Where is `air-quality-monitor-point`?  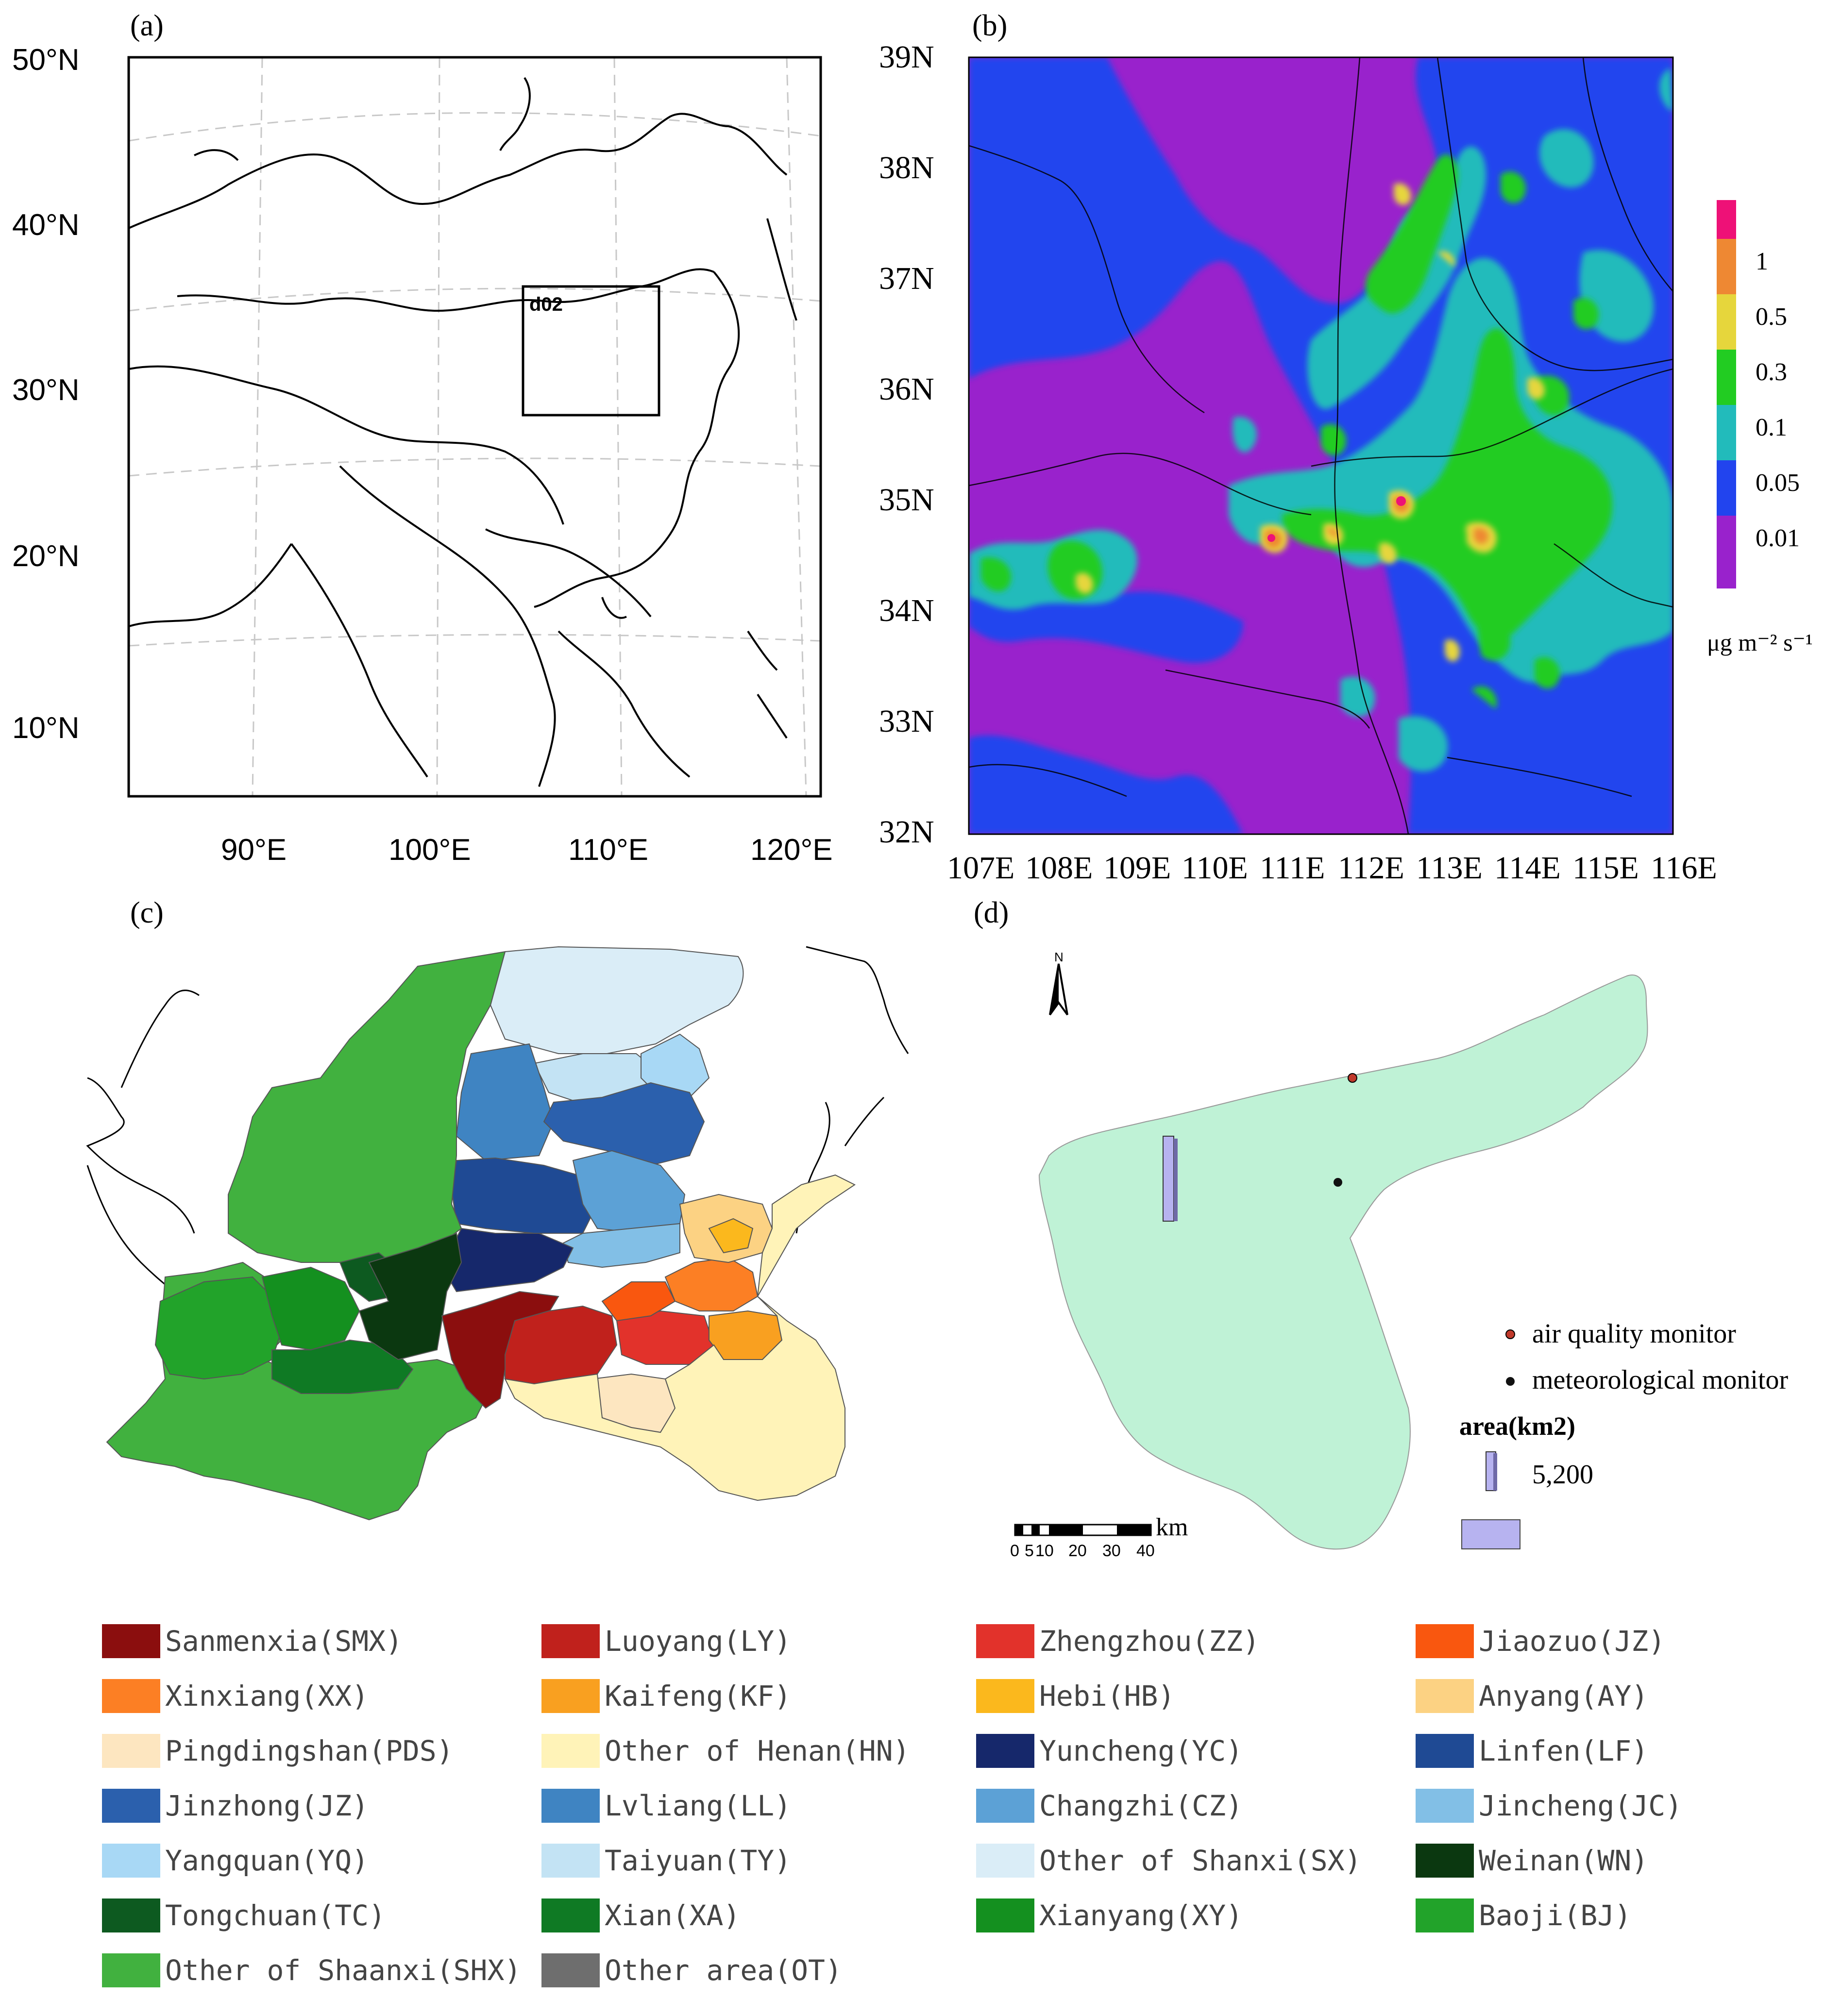
air-quality-monitor-point is located at coordinates (1352, 1078).